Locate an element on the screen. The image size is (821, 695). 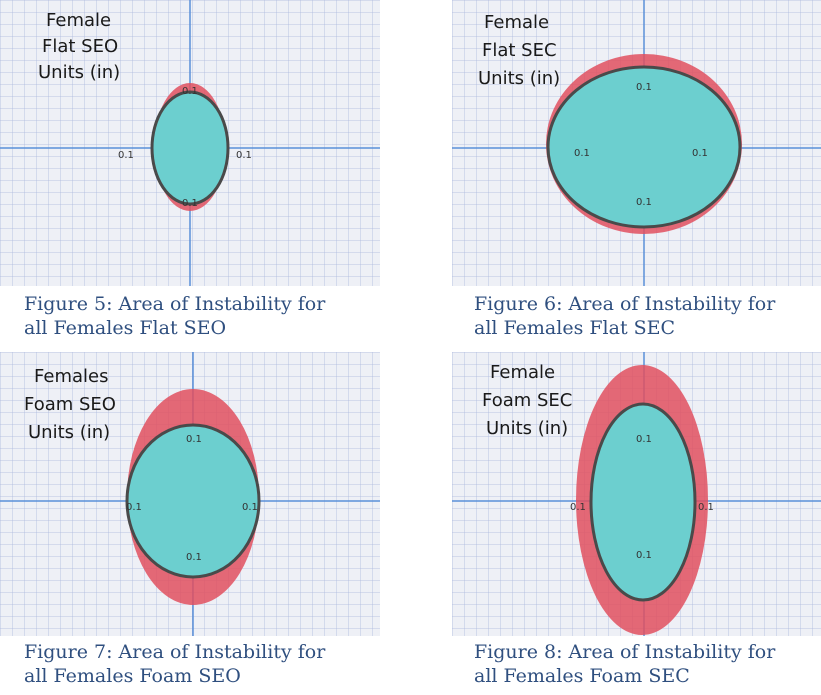
plot-title-line-2: Foam SEC is located at coordinates (527, 400).